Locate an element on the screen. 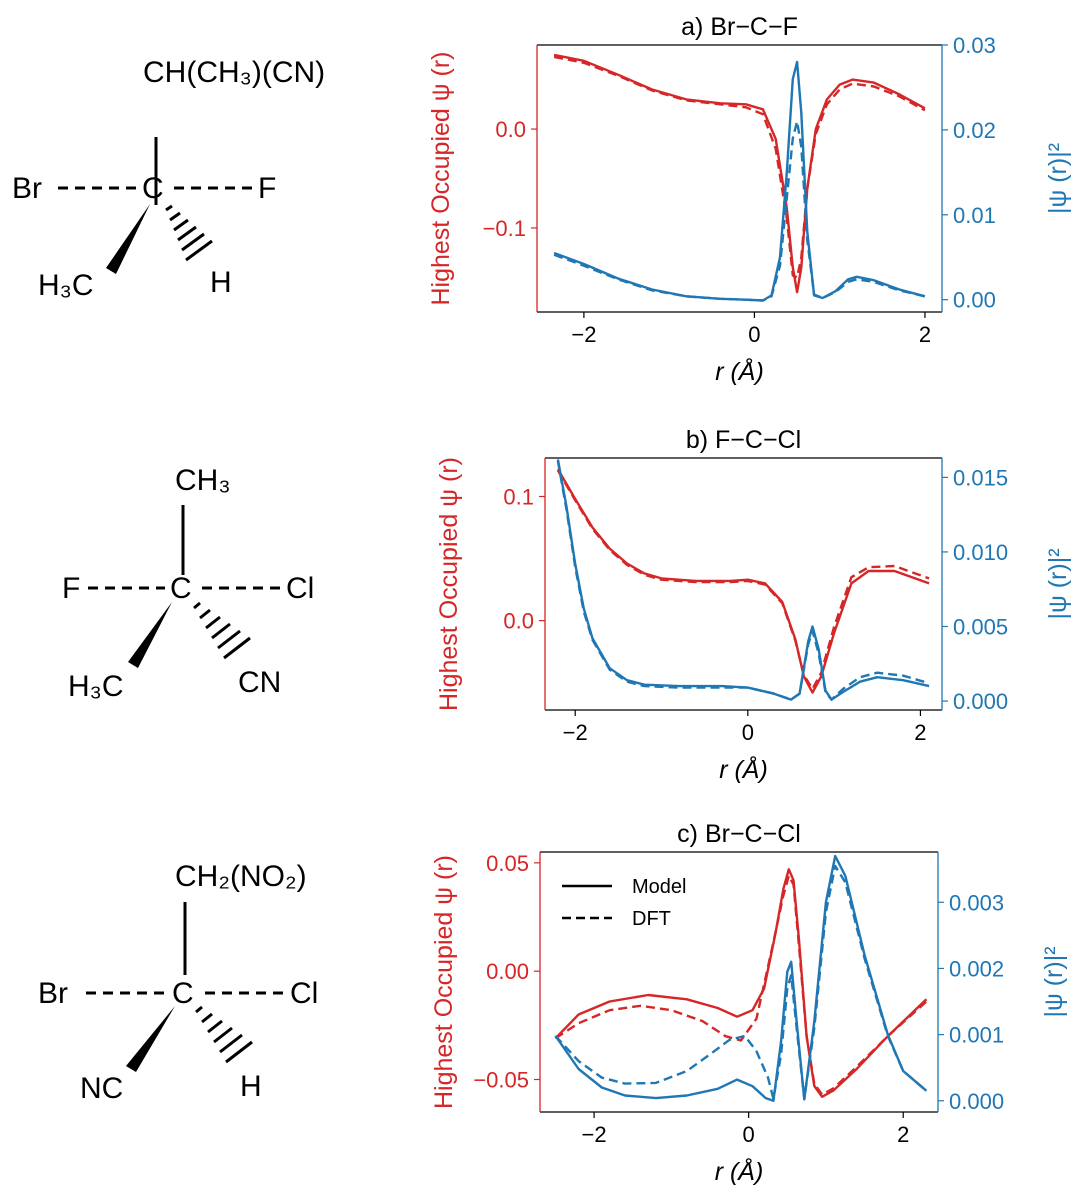 The image size is (1073, 1194). right-tick-label: 0.02 is located at coordinates (974, 130).